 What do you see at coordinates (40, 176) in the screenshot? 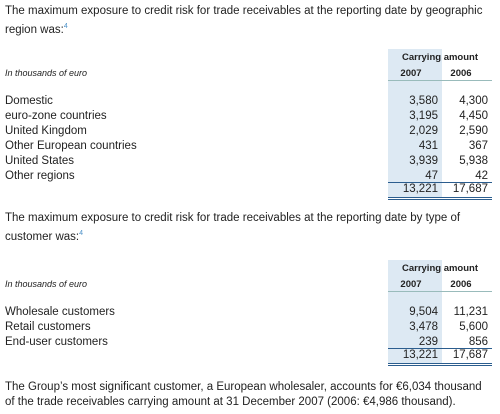
I see `row-label: Other regions` at bounding box center [40, 176].